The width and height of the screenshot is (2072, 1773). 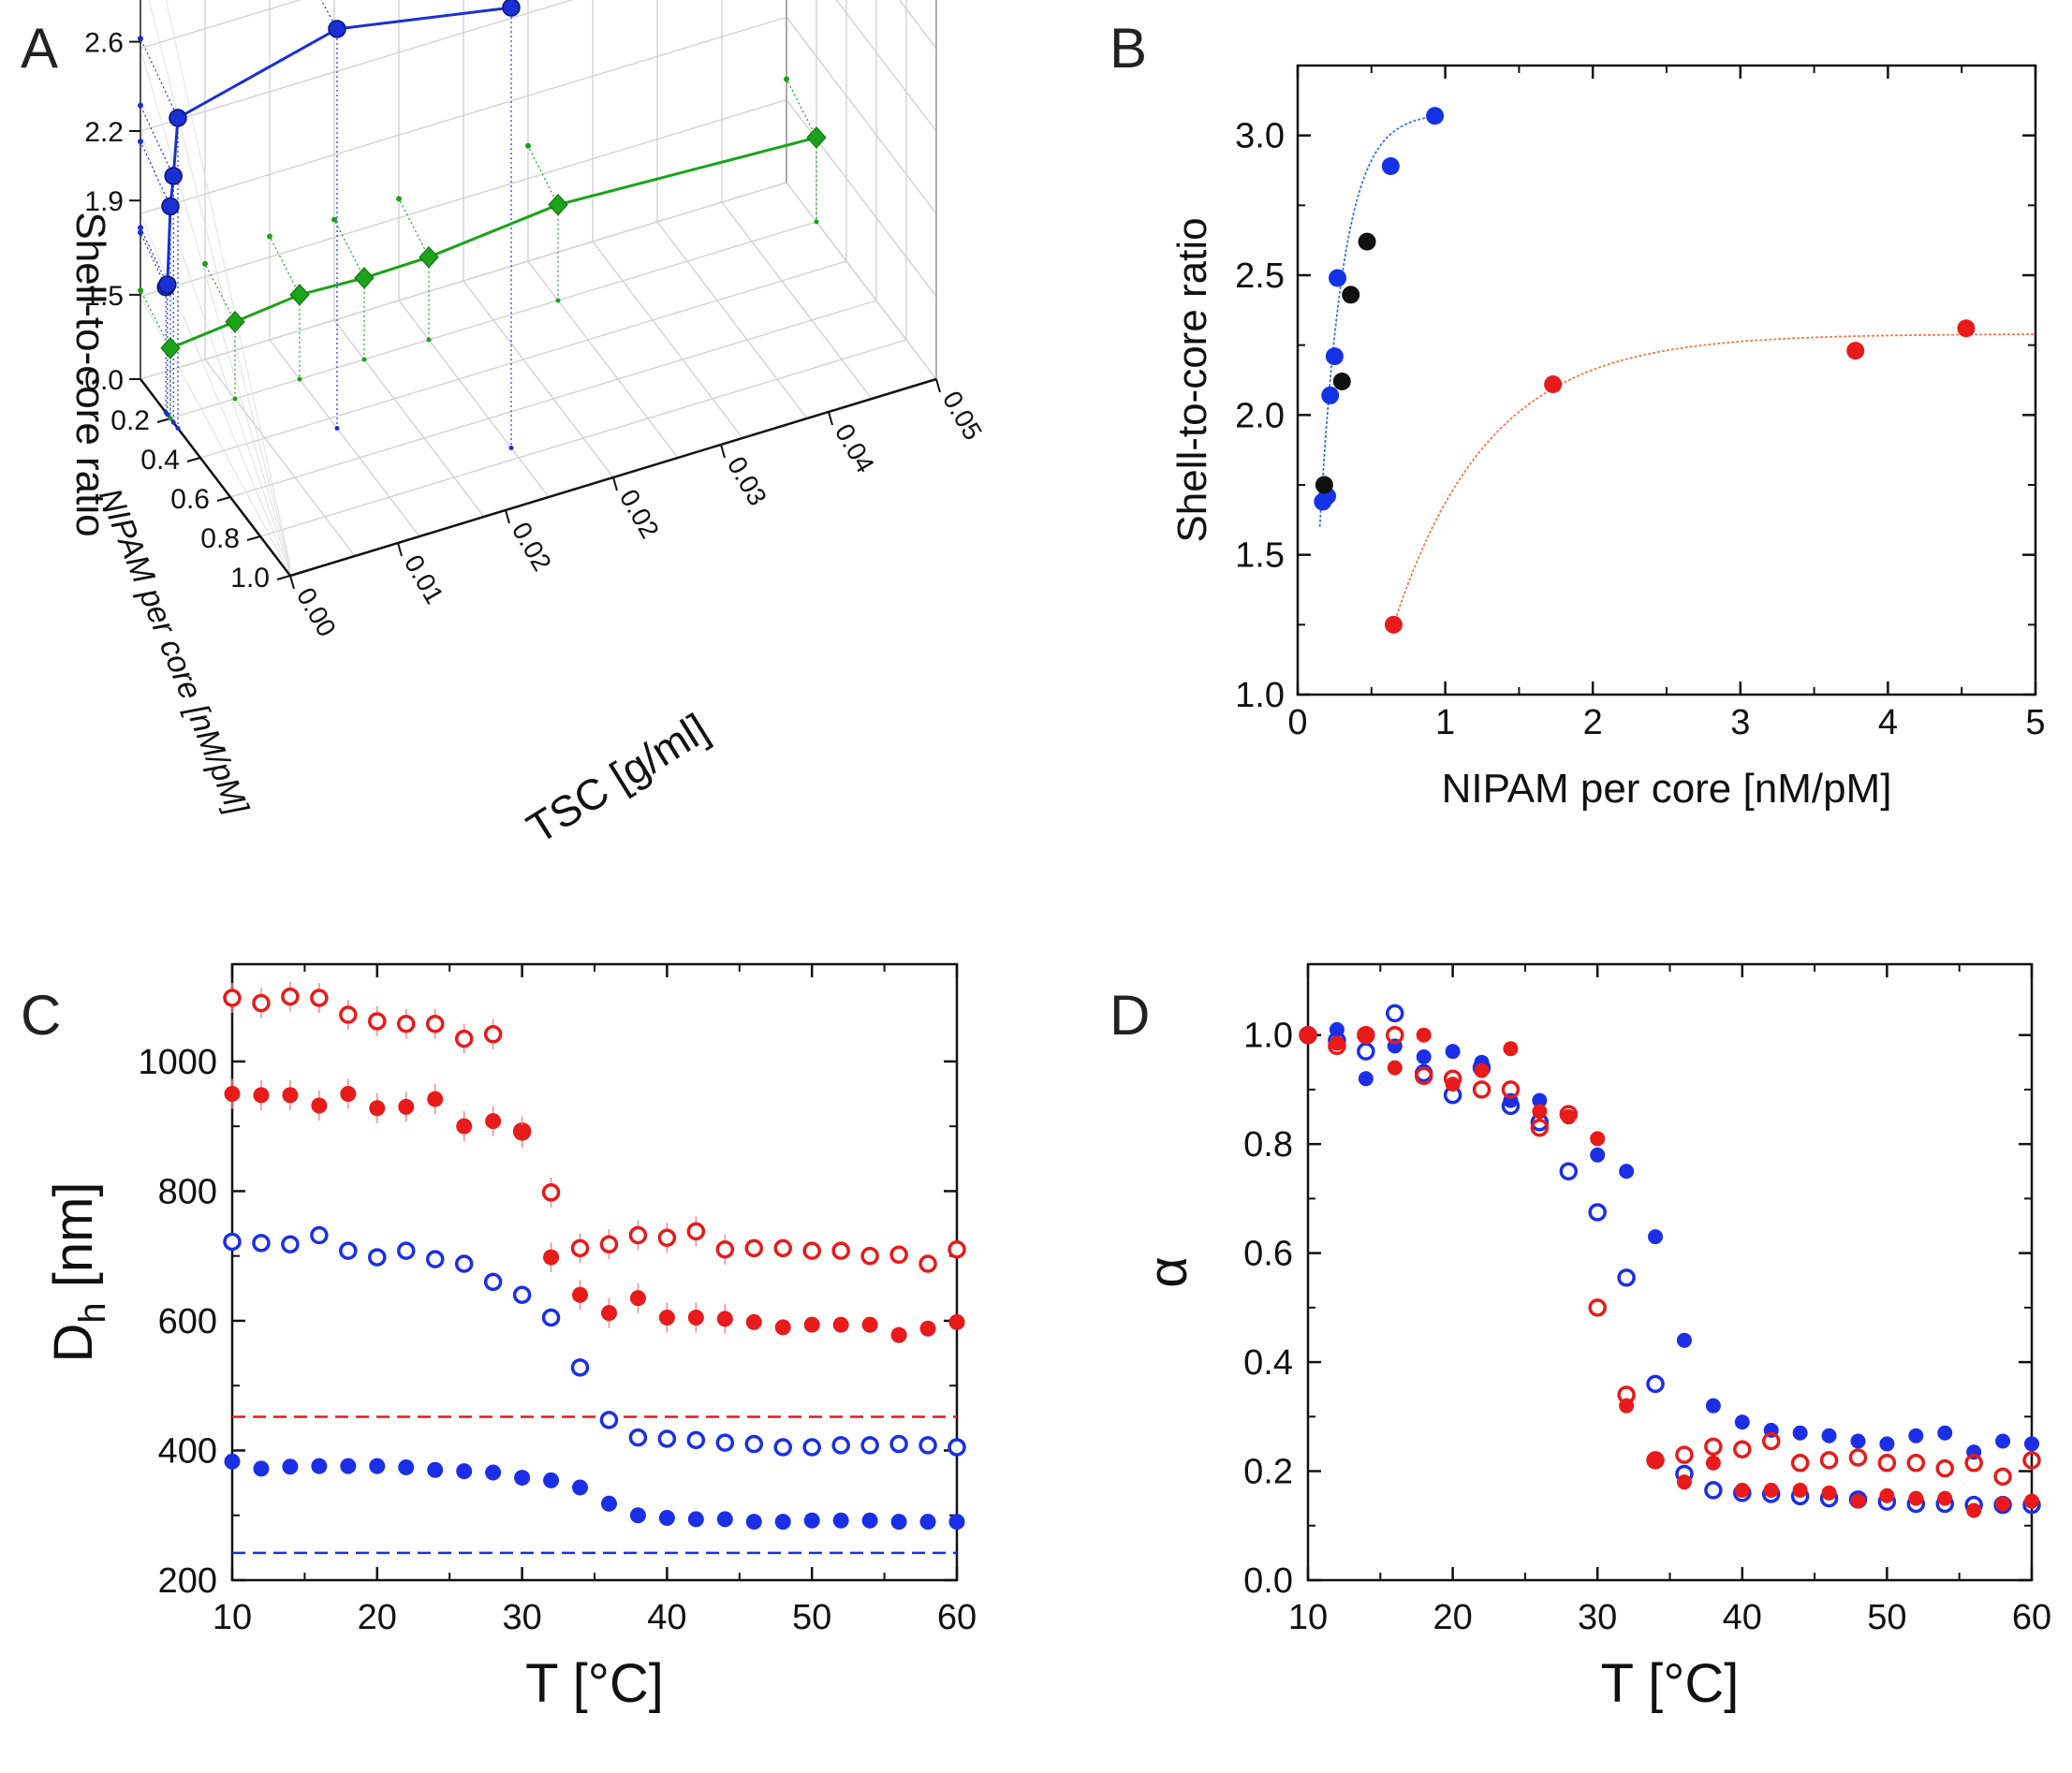 What do you see at coordinates (92, 1312) in the screenshot?
I see `panel-c-ylabel-sub: h` at bounding box center [92, 1312].